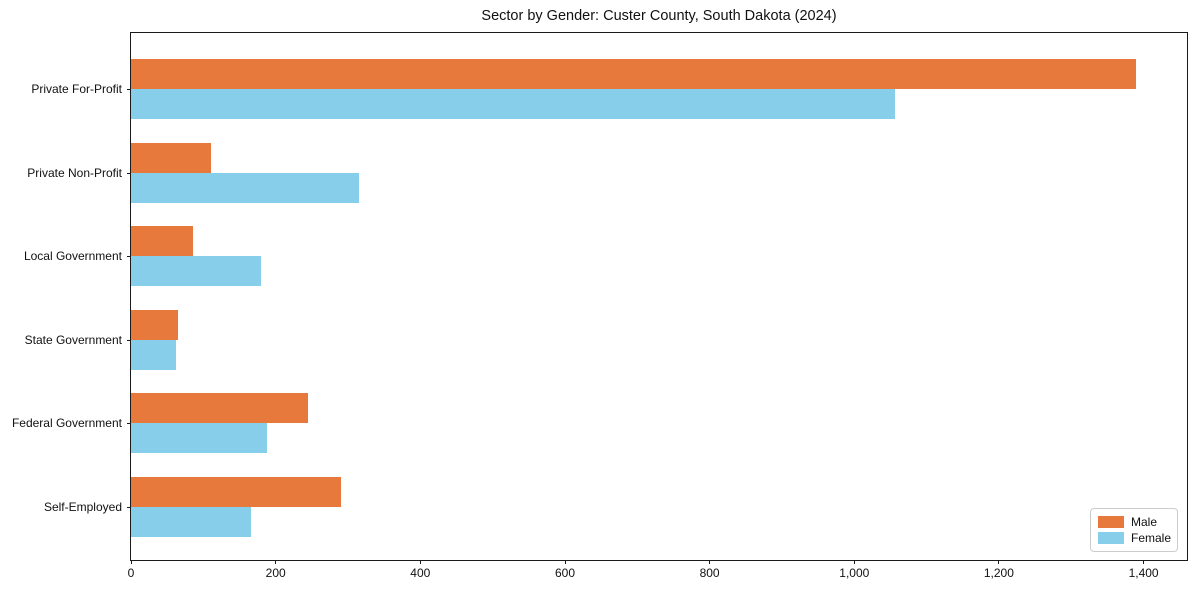  Describe the element at coordinates (565, 573) in the screenshot. I see `x-tick-label-600: 600` at that location.